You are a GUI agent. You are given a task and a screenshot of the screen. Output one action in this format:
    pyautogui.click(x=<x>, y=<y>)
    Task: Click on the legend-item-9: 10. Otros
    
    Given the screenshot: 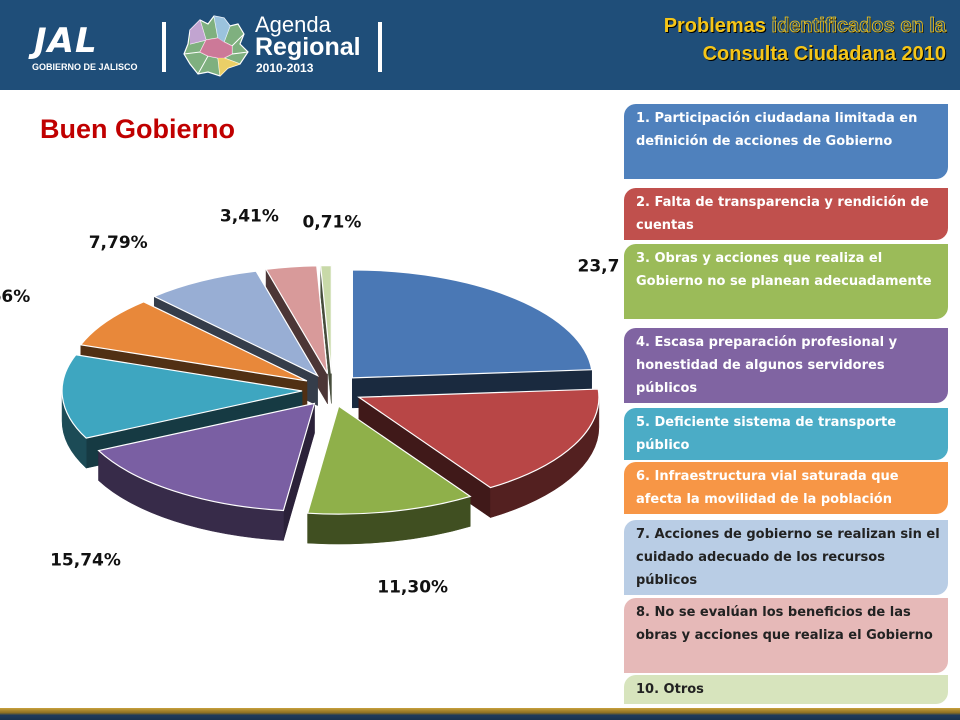 What is the action you would take?
    pyautogui.click(x=786, y=689)
    